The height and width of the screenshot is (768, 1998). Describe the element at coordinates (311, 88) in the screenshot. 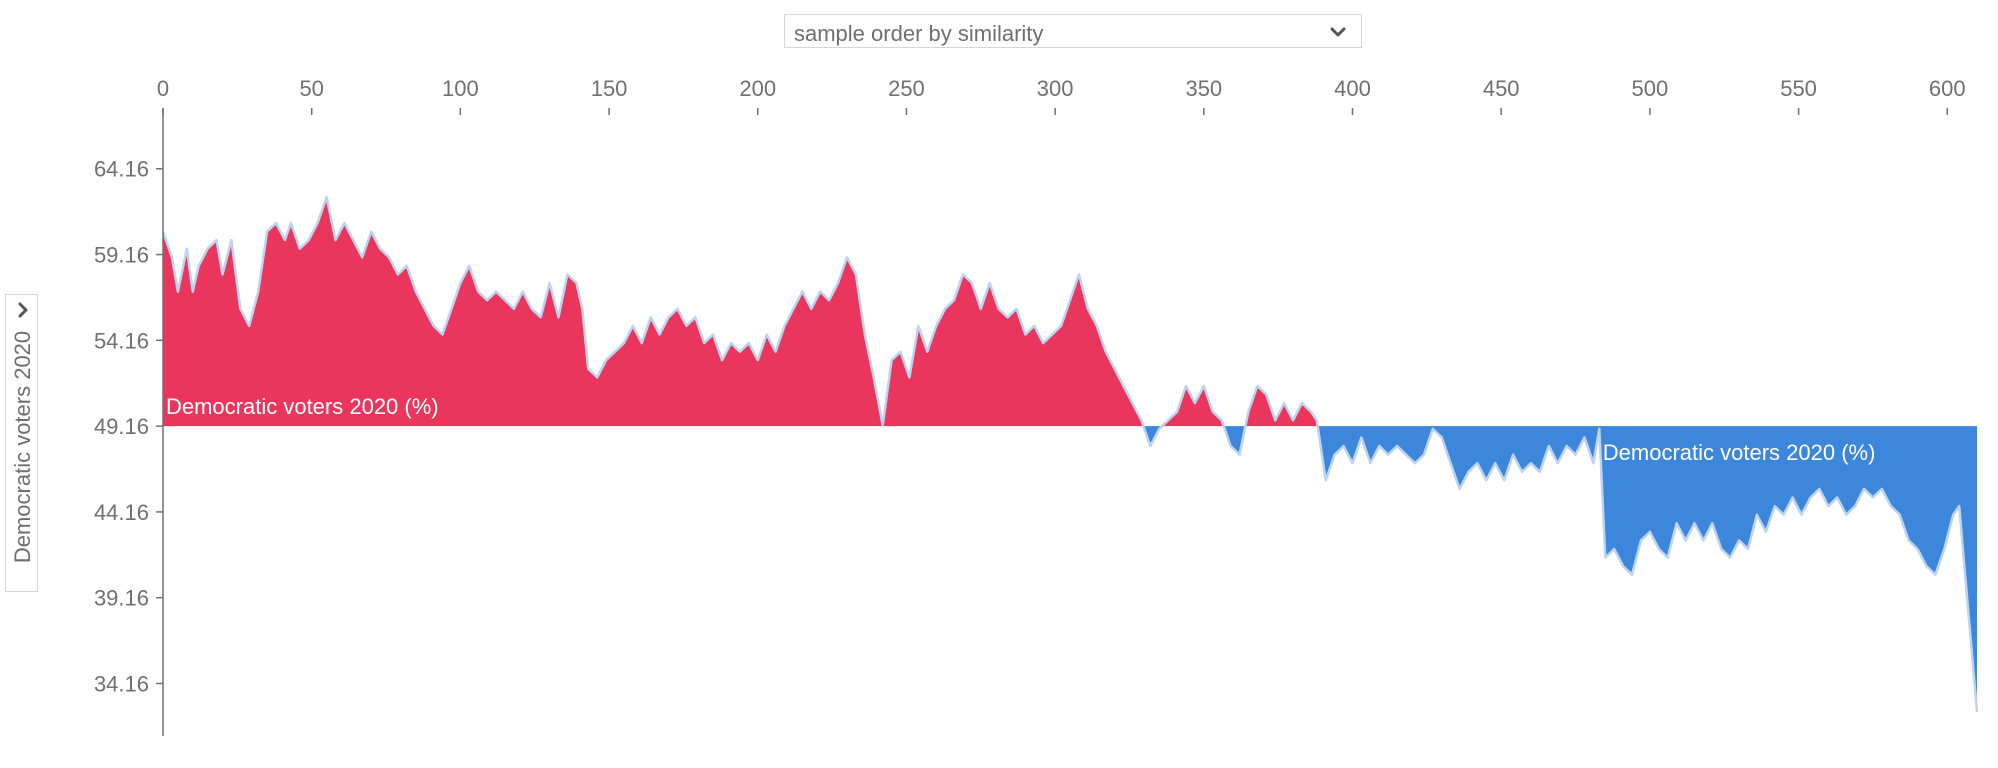

I see `x-tick-label: 50` at that location.